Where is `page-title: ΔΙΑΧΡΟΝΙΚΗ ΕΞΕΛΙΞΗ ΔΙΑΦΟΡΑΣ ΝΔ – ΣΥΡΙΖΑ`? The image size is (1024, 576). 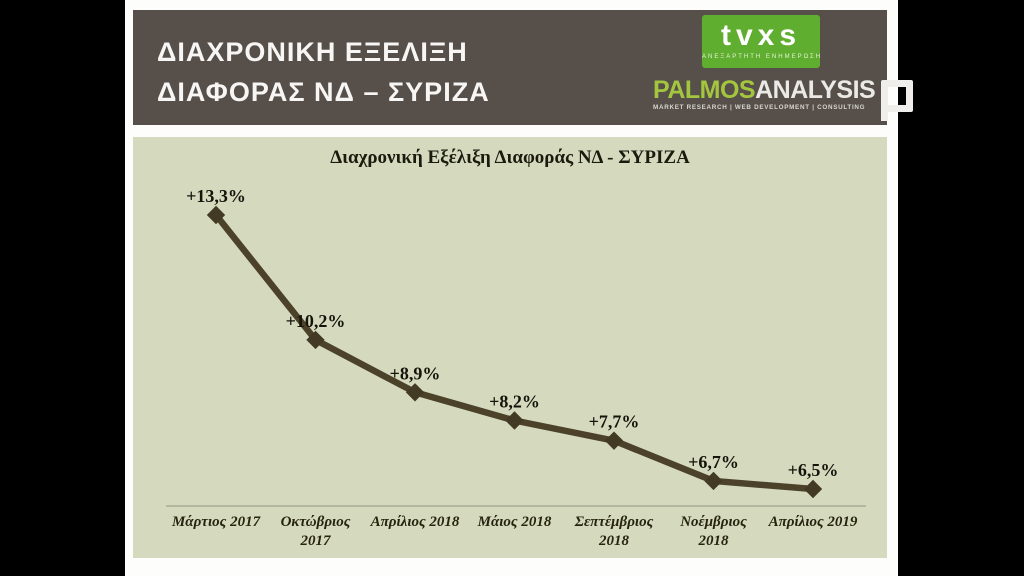
page-title: ΔΙΑΧΡΟΝΙΚΗ ΕΞΕΛΙΞΗ ΔΙΑΦΟΡΑΣ ΝΔ – ΣΥΡΙΖΑ is located at coordinates (323, 72).